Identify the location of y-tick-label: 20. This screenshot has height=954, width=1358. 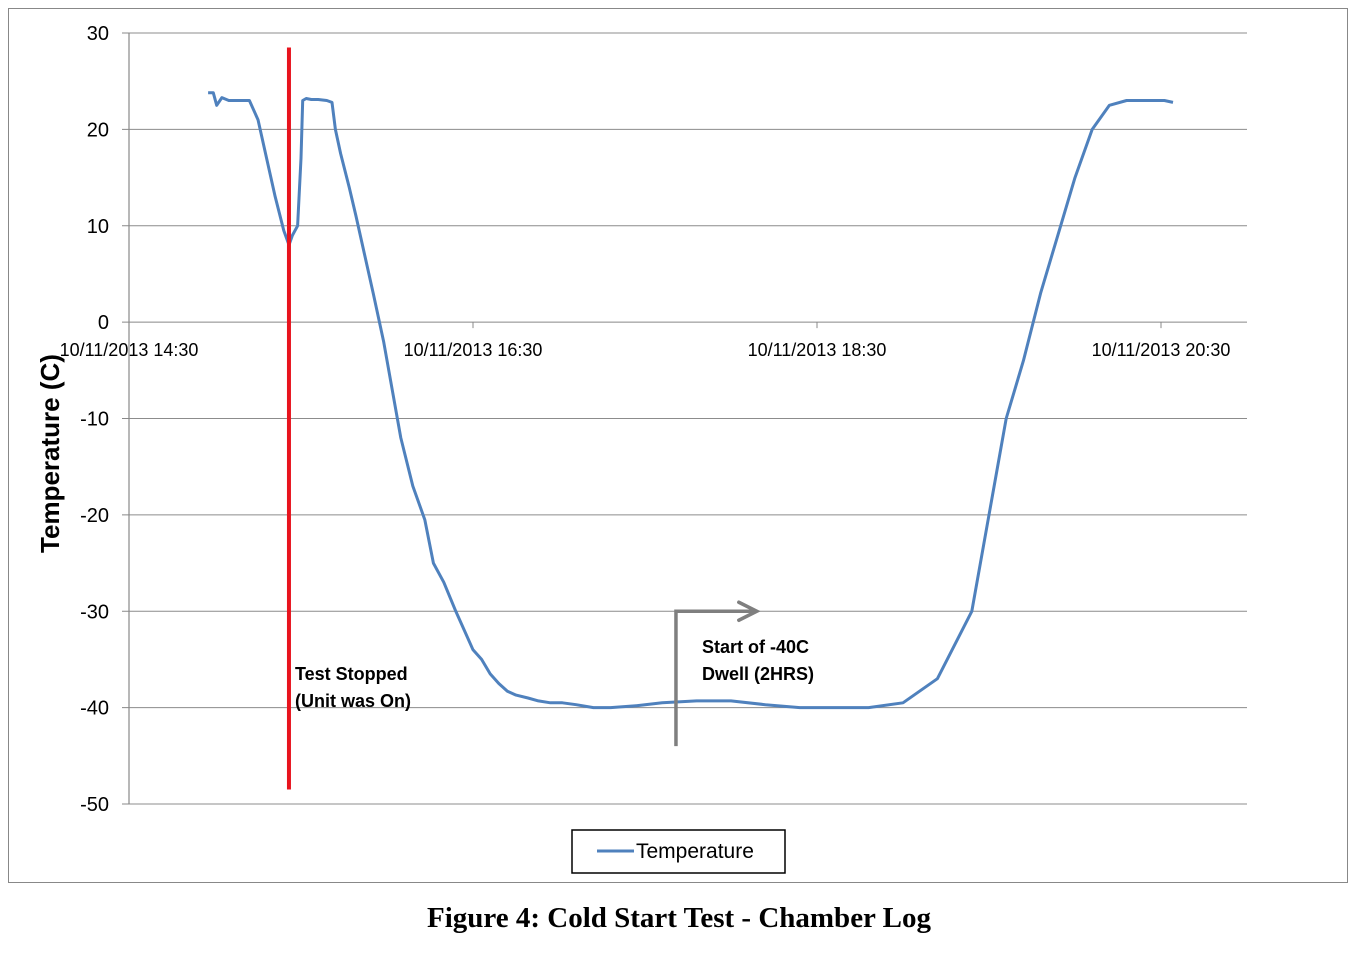
(98, 130).